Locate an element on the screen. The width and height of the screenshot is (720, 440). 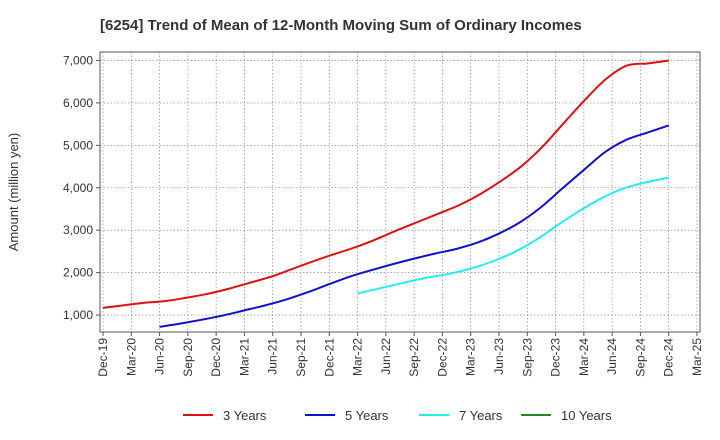
x-tick-label: Dec-22 is located at coordinates (442, 357).